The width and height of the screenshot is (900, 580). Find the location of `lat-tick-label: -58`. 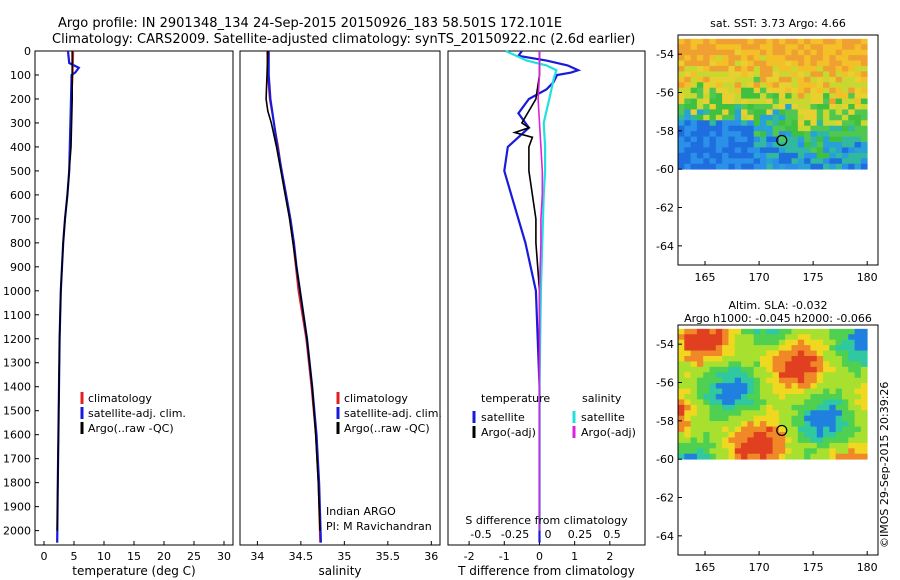

lat-tick-label: -58 is located at coordinates (665, 421).